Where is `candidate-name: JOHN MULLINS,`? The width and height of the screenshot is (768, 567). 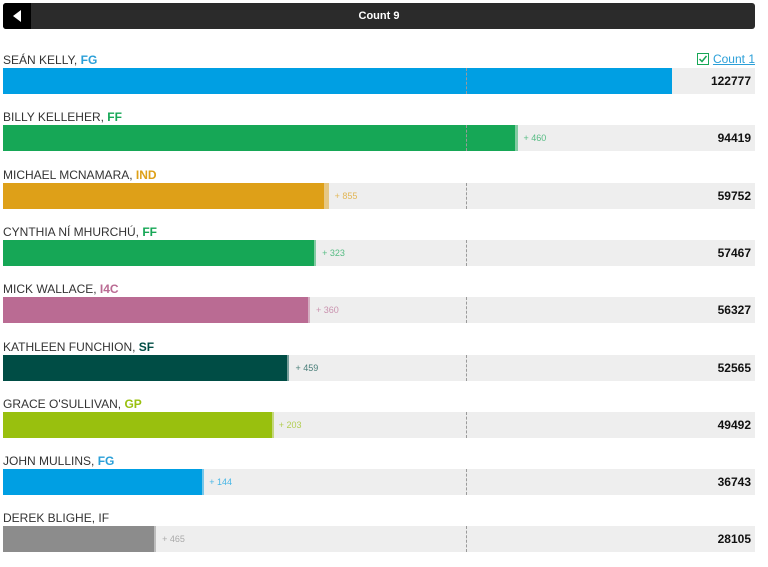
candidate-name: JOHN MULLINS, is located at coordinates (50, 461).